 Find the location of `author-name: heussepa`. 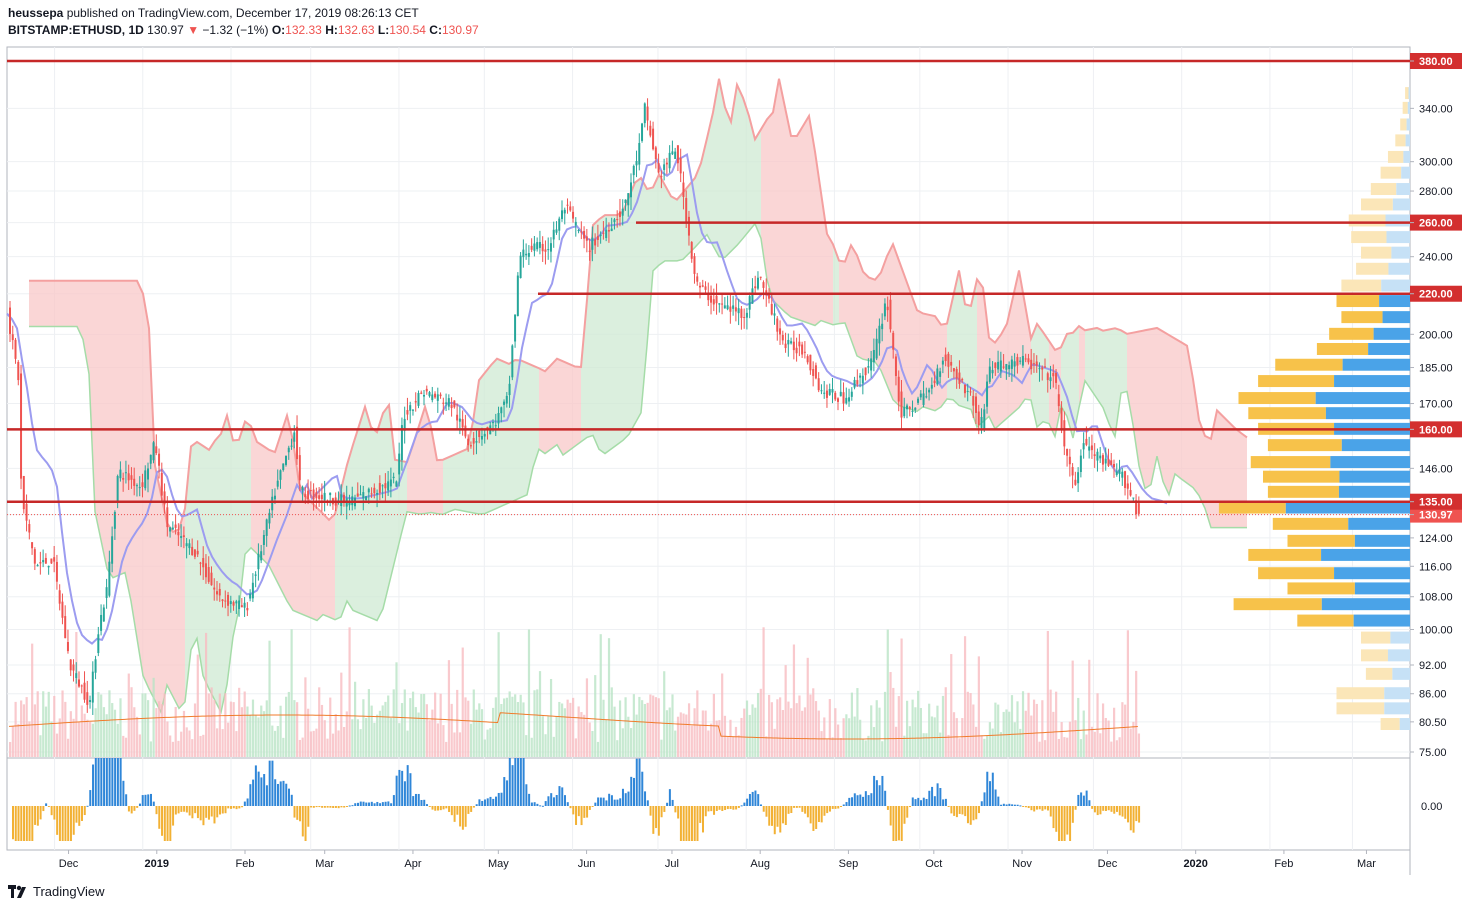

author-name: heussepa is located at coordinates (36, 13).